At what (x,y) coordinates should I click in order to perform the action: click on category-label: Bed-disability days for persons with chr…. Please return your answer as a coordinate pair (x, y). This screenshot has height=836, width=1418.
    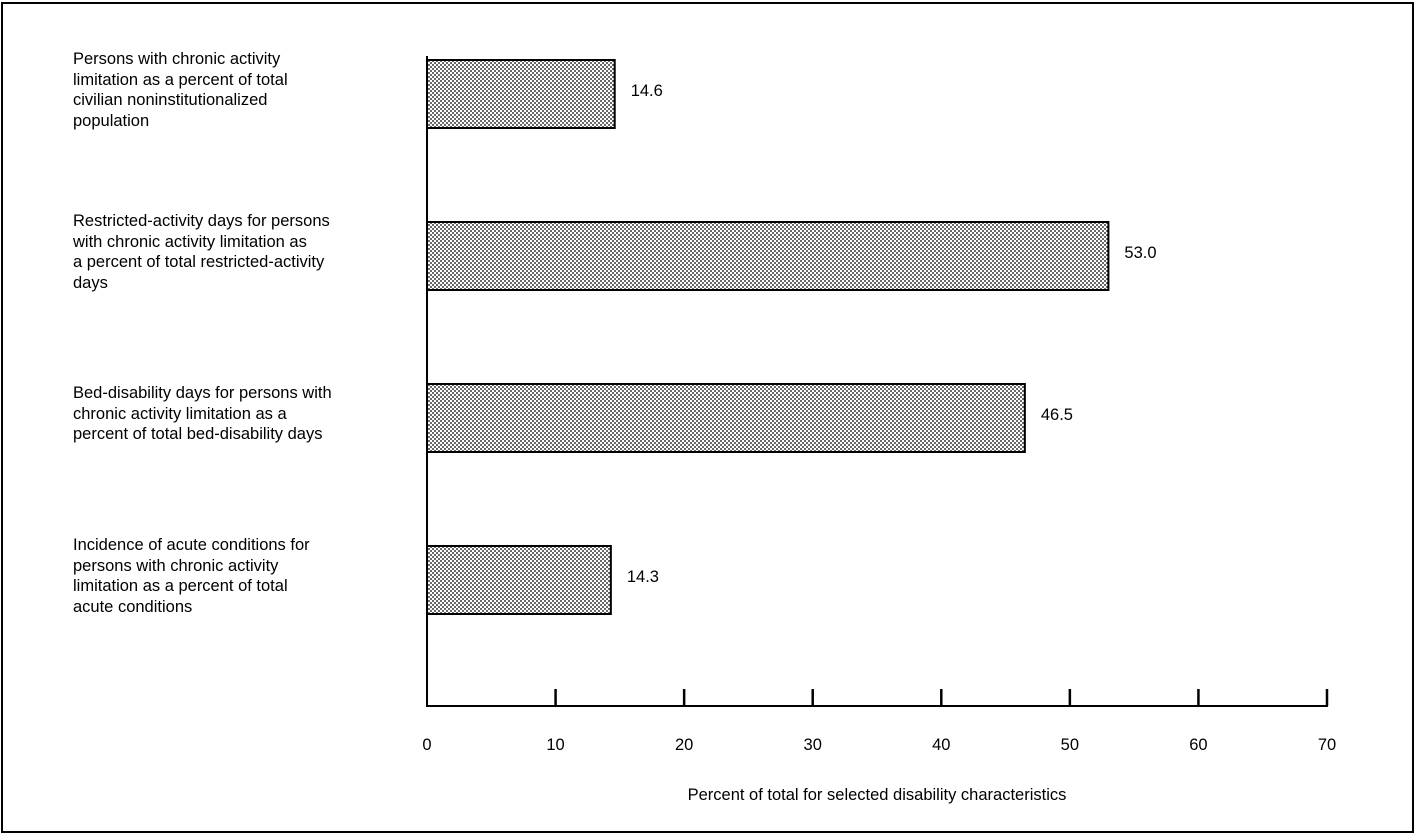
    Looking at the image, I should click on (202, 414).